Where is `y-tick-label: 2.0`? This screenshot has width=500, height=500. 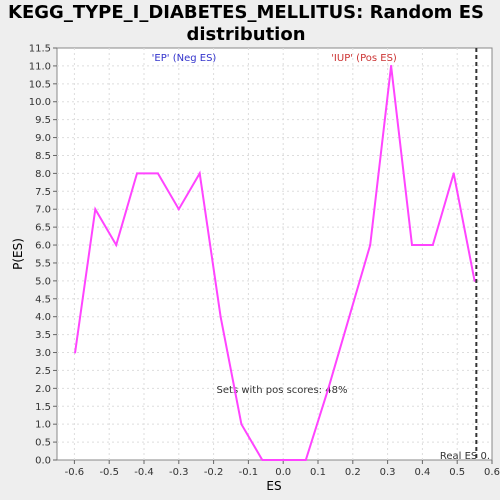
y-tick-label: 2.0 is located at coordinates (43, 389).